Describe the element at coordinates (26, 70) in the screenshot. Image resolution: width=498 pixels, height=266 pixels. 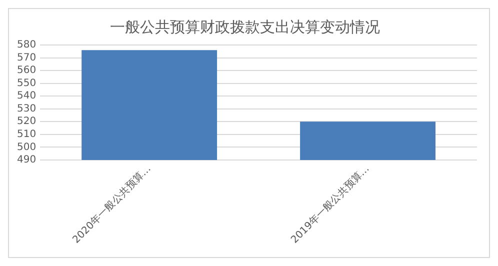
I see `y-tick-label: 560` at that location.